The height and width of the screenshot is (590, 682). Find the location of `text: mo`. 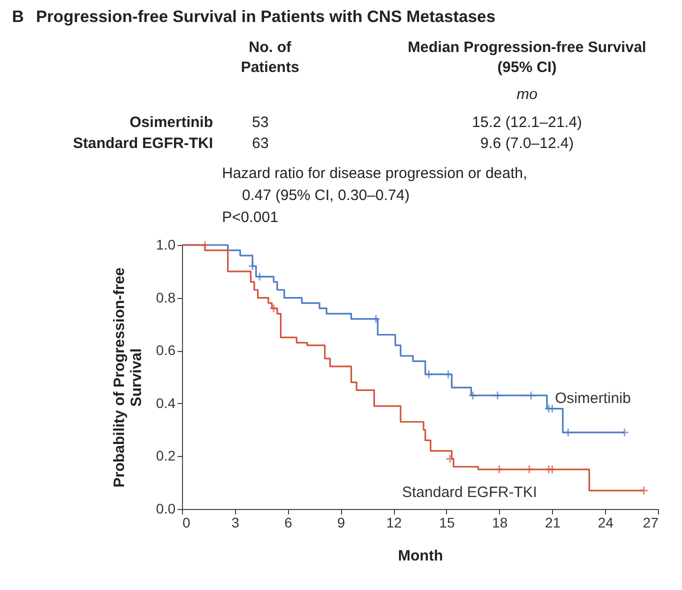

text: mo is located at coordinates (527, 94).